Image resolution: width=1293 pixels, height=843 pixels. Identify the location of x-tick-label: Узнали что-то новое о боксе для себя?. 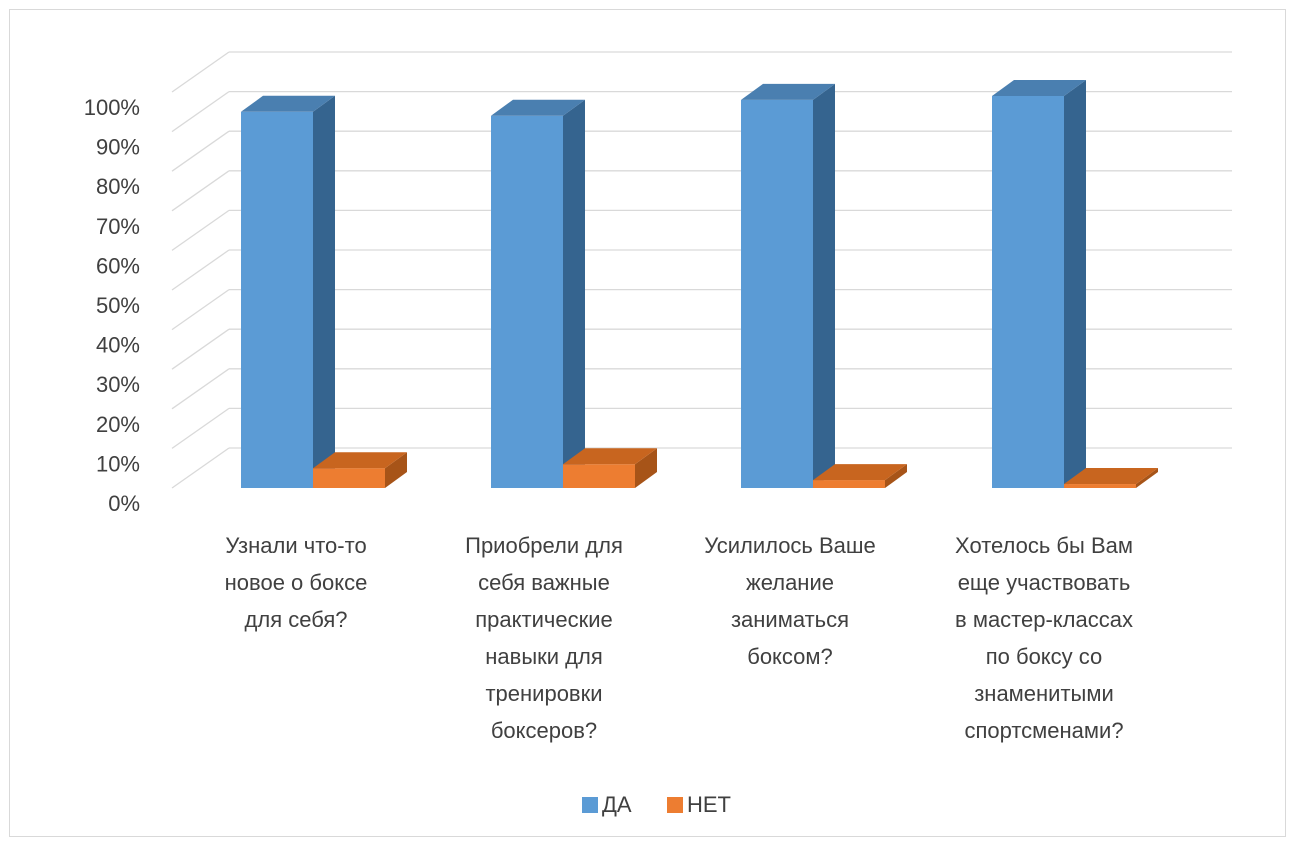
(296, 582).